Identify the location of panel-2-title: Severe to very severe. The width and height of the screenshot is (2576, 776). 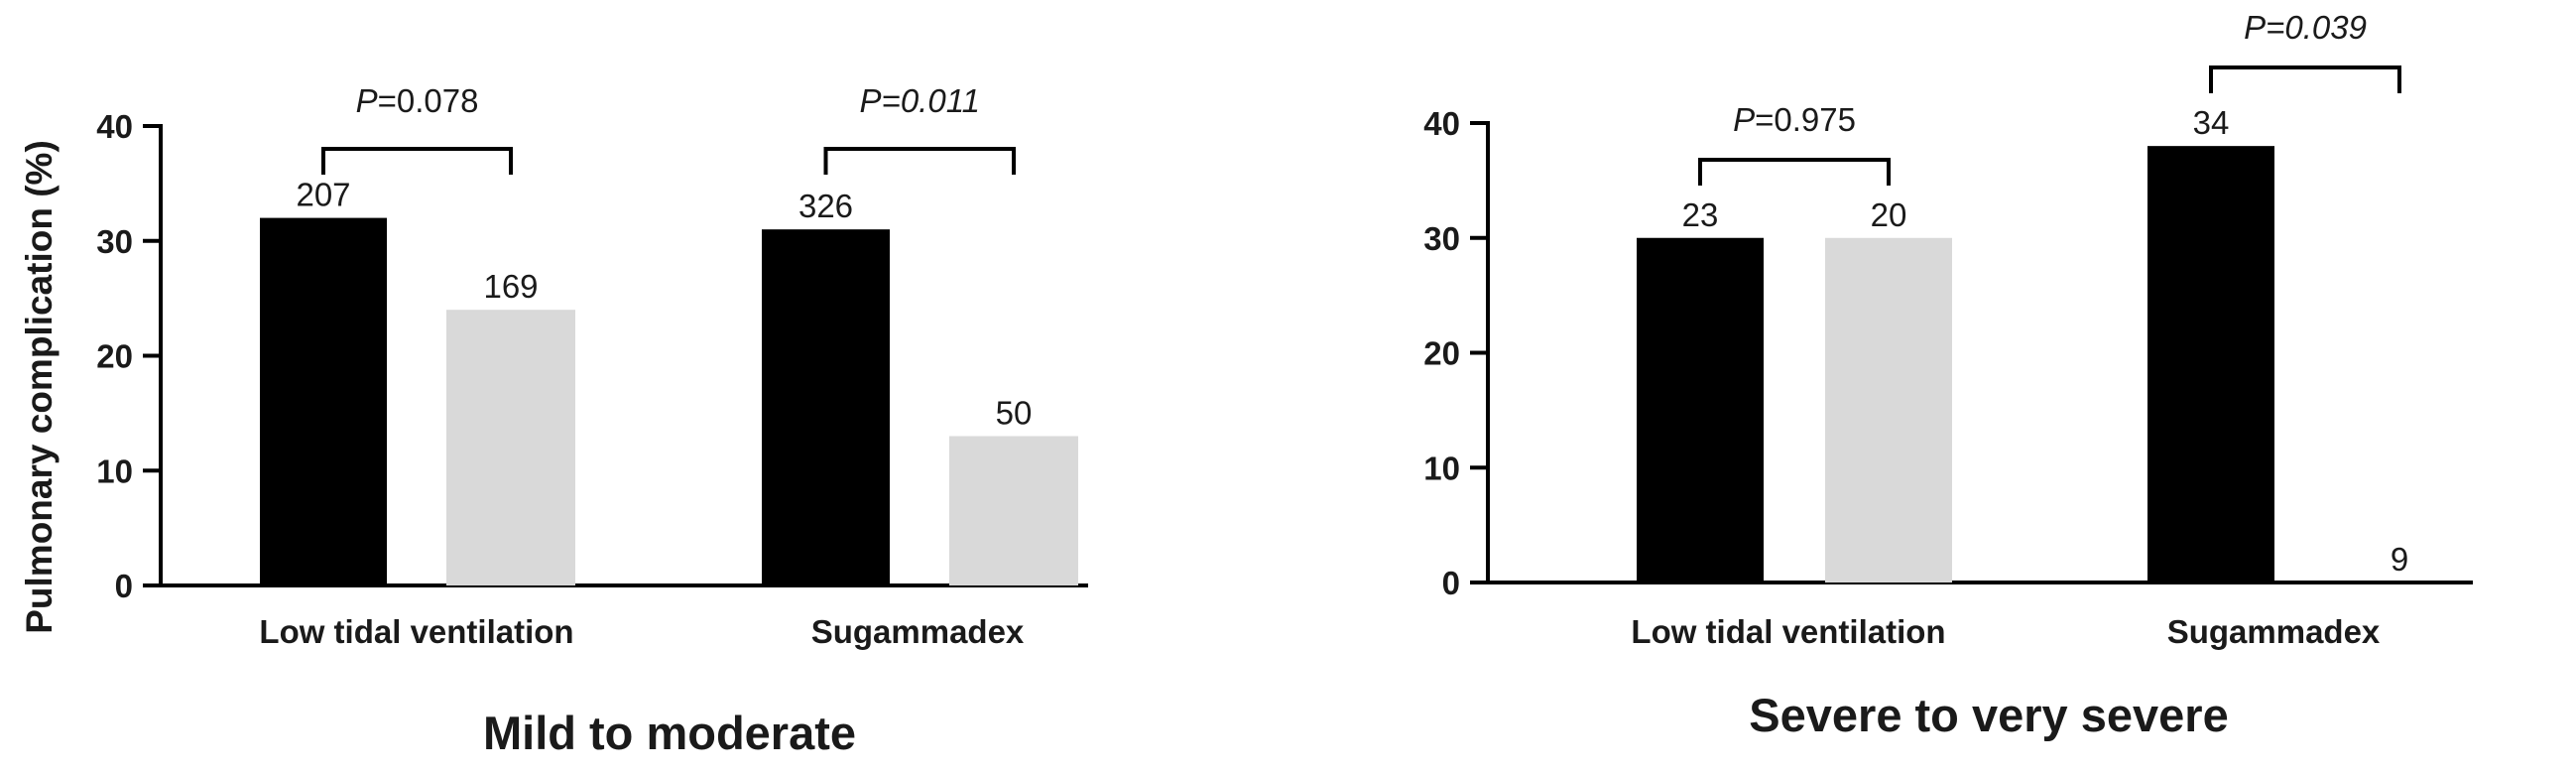
(1988, 715).